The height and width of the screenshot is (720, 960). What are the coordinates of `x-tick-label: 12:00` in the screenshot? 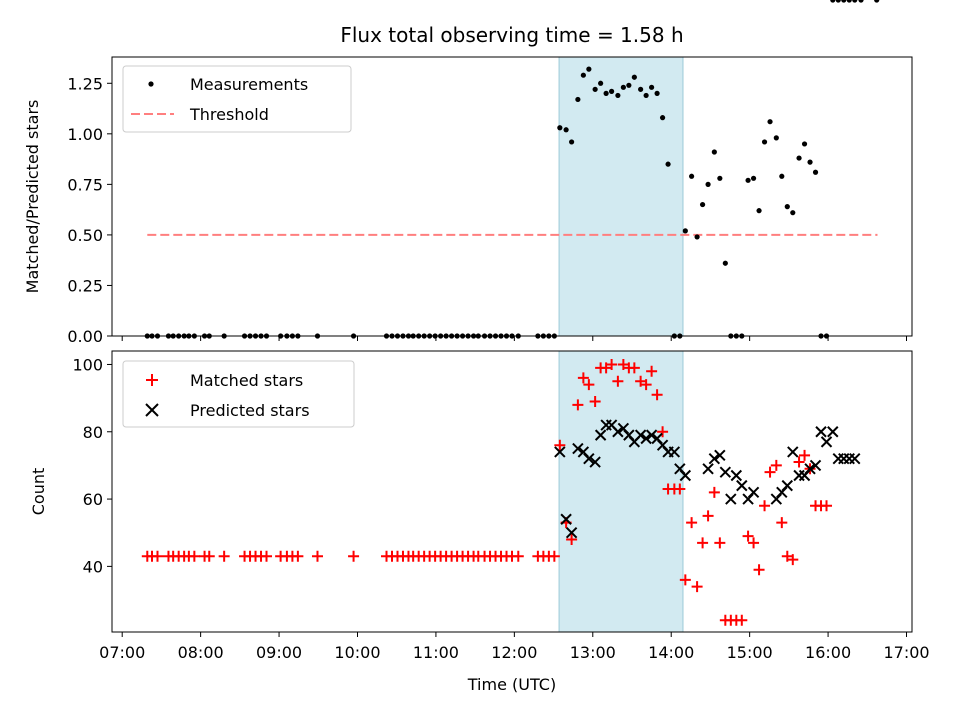 It's located at (514, 652).